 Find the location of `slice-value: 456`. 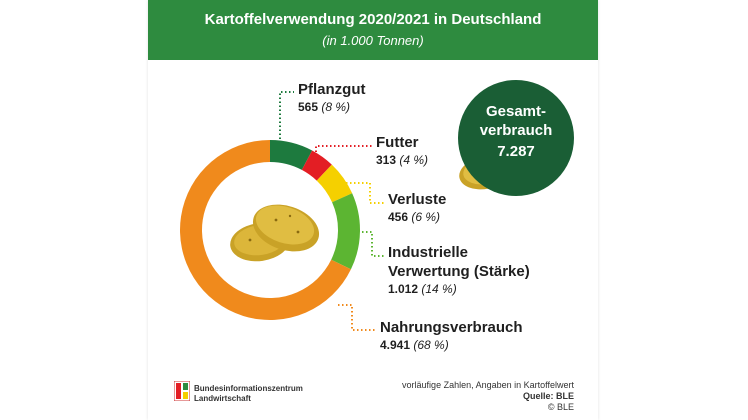

slice-value: 456 is located at coordinates (398, 217).